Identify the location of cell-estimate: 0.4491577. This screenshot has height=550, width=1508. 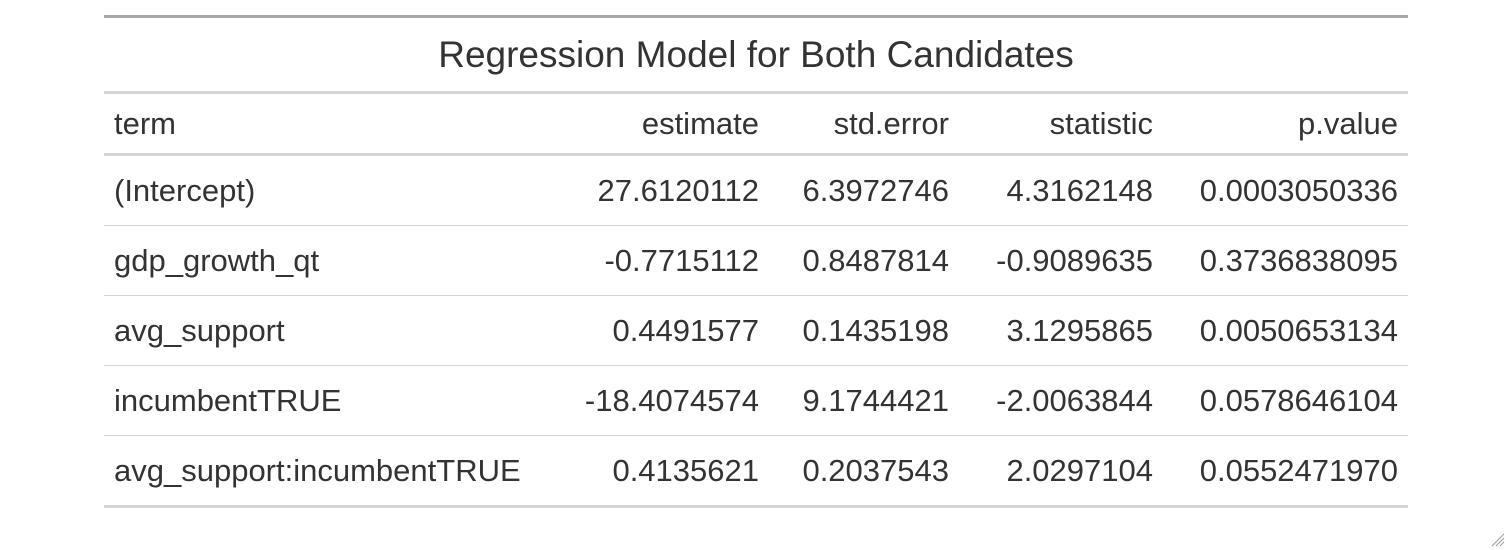
(659, 330).